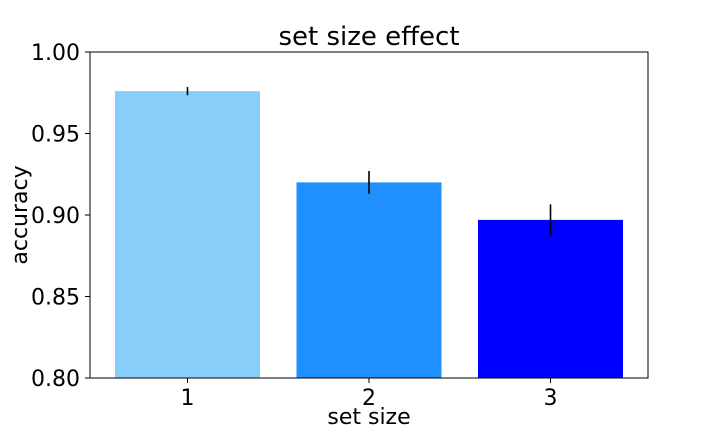 This screenshot has width=720, height=436. Describe the element at coordinates (551, 398) in the screenshot. I see `x-tick-label-3: 3` at that location.